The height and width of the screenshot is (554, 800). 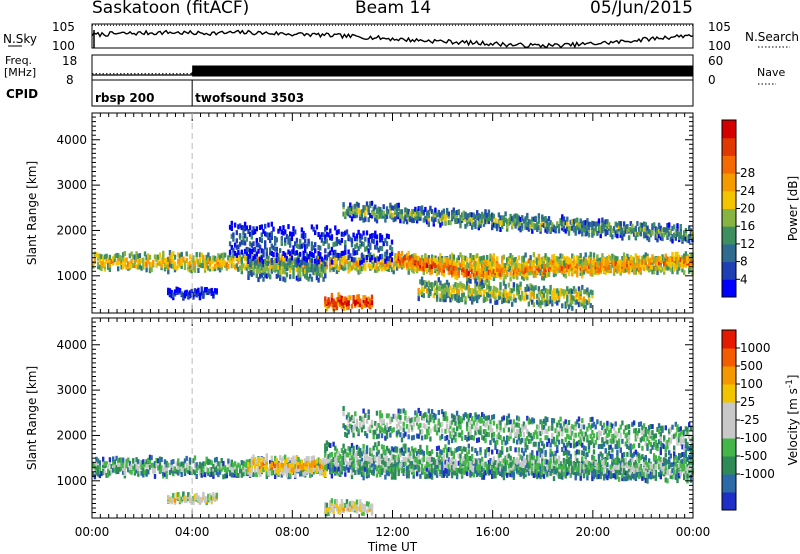 I want to click on noise-left-label: N.Sky, so click(x=20, y=39).